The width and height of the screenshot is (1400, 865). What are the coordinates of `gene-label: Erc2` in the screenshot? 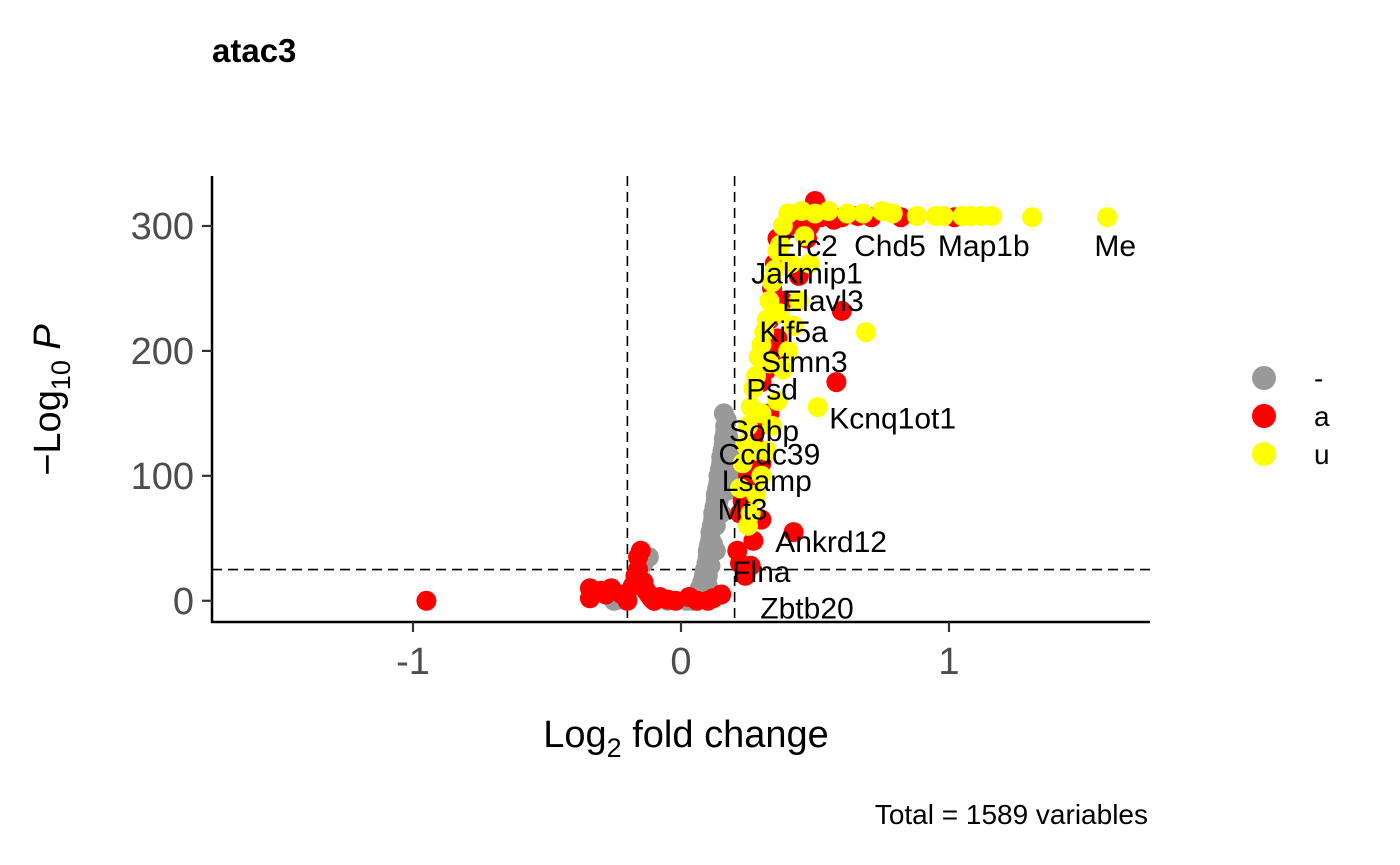 It's located at (807, 246).